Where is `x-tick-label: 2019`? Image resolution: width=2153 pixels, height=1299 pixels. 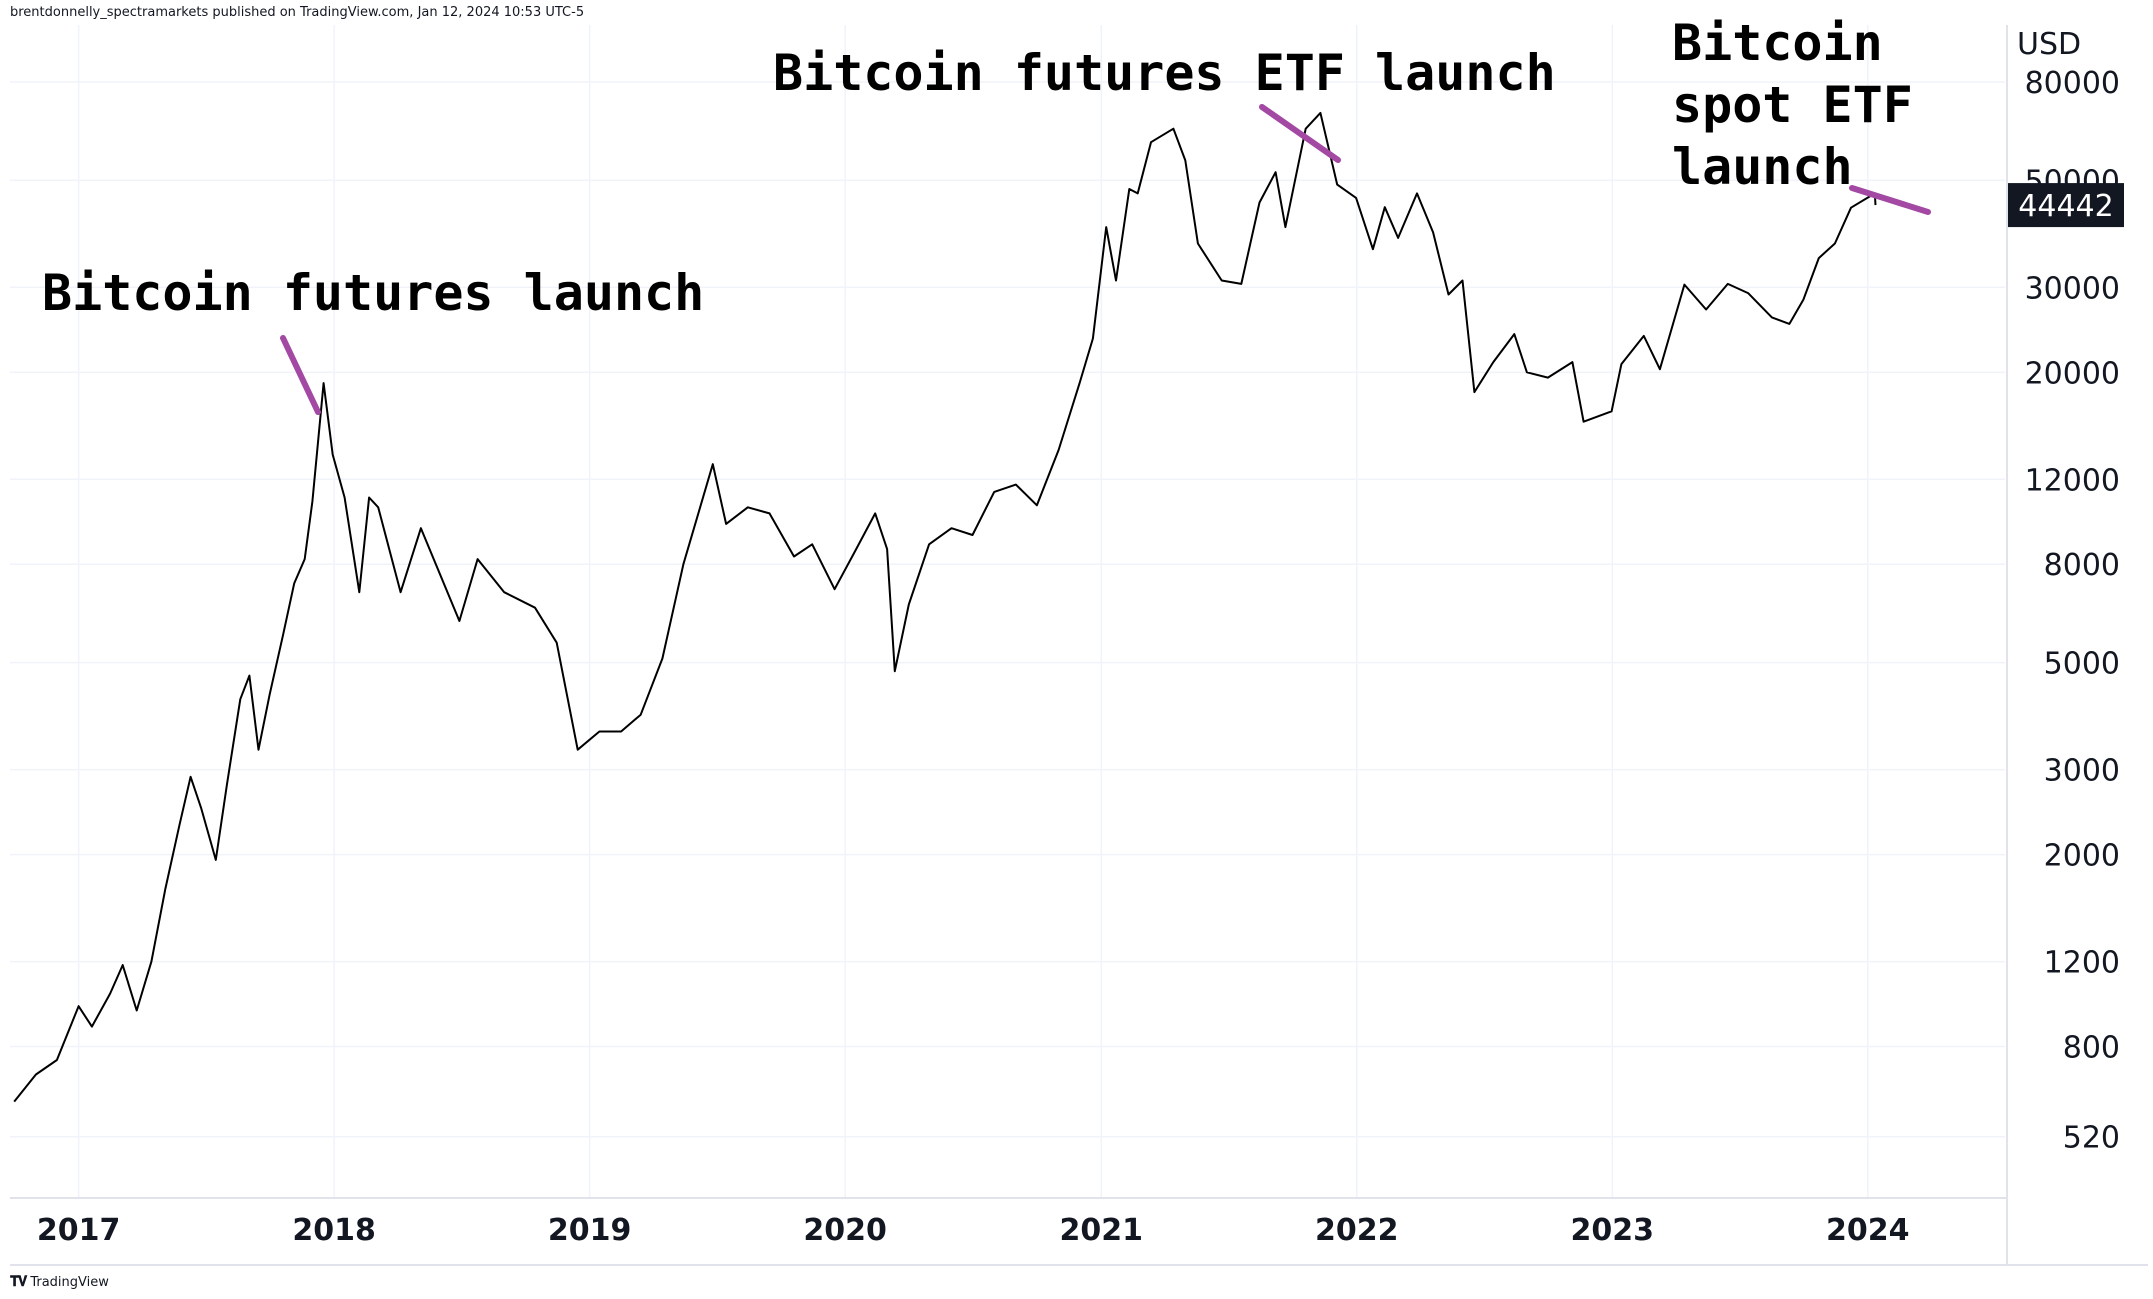
x-tick-label: 2019 is located at coordinates (590, 1230).